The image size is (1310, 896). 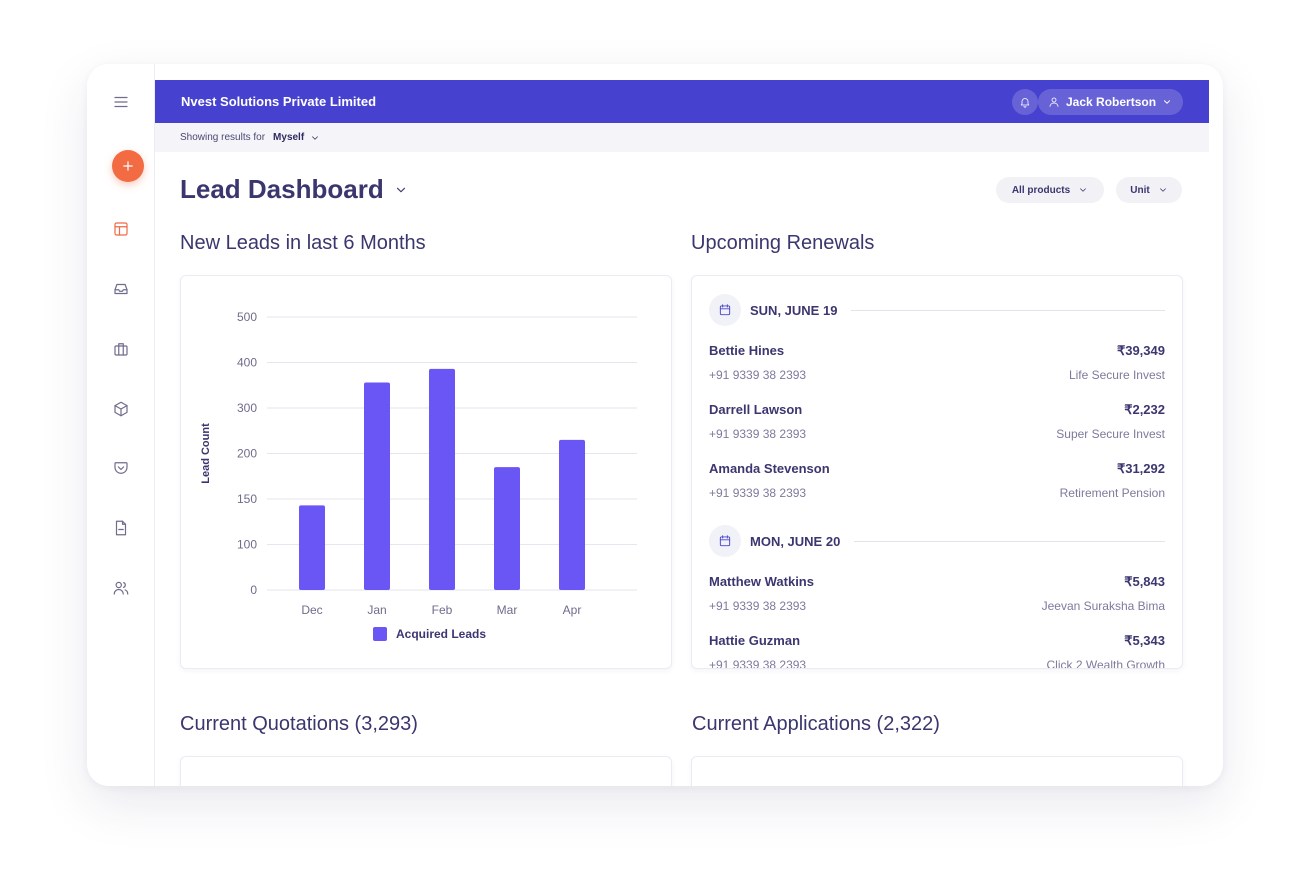 What do you see at coordinates (253, 590) in the screenshot?
I see `y-tick-label: 0` at bounding box center [253, 590].